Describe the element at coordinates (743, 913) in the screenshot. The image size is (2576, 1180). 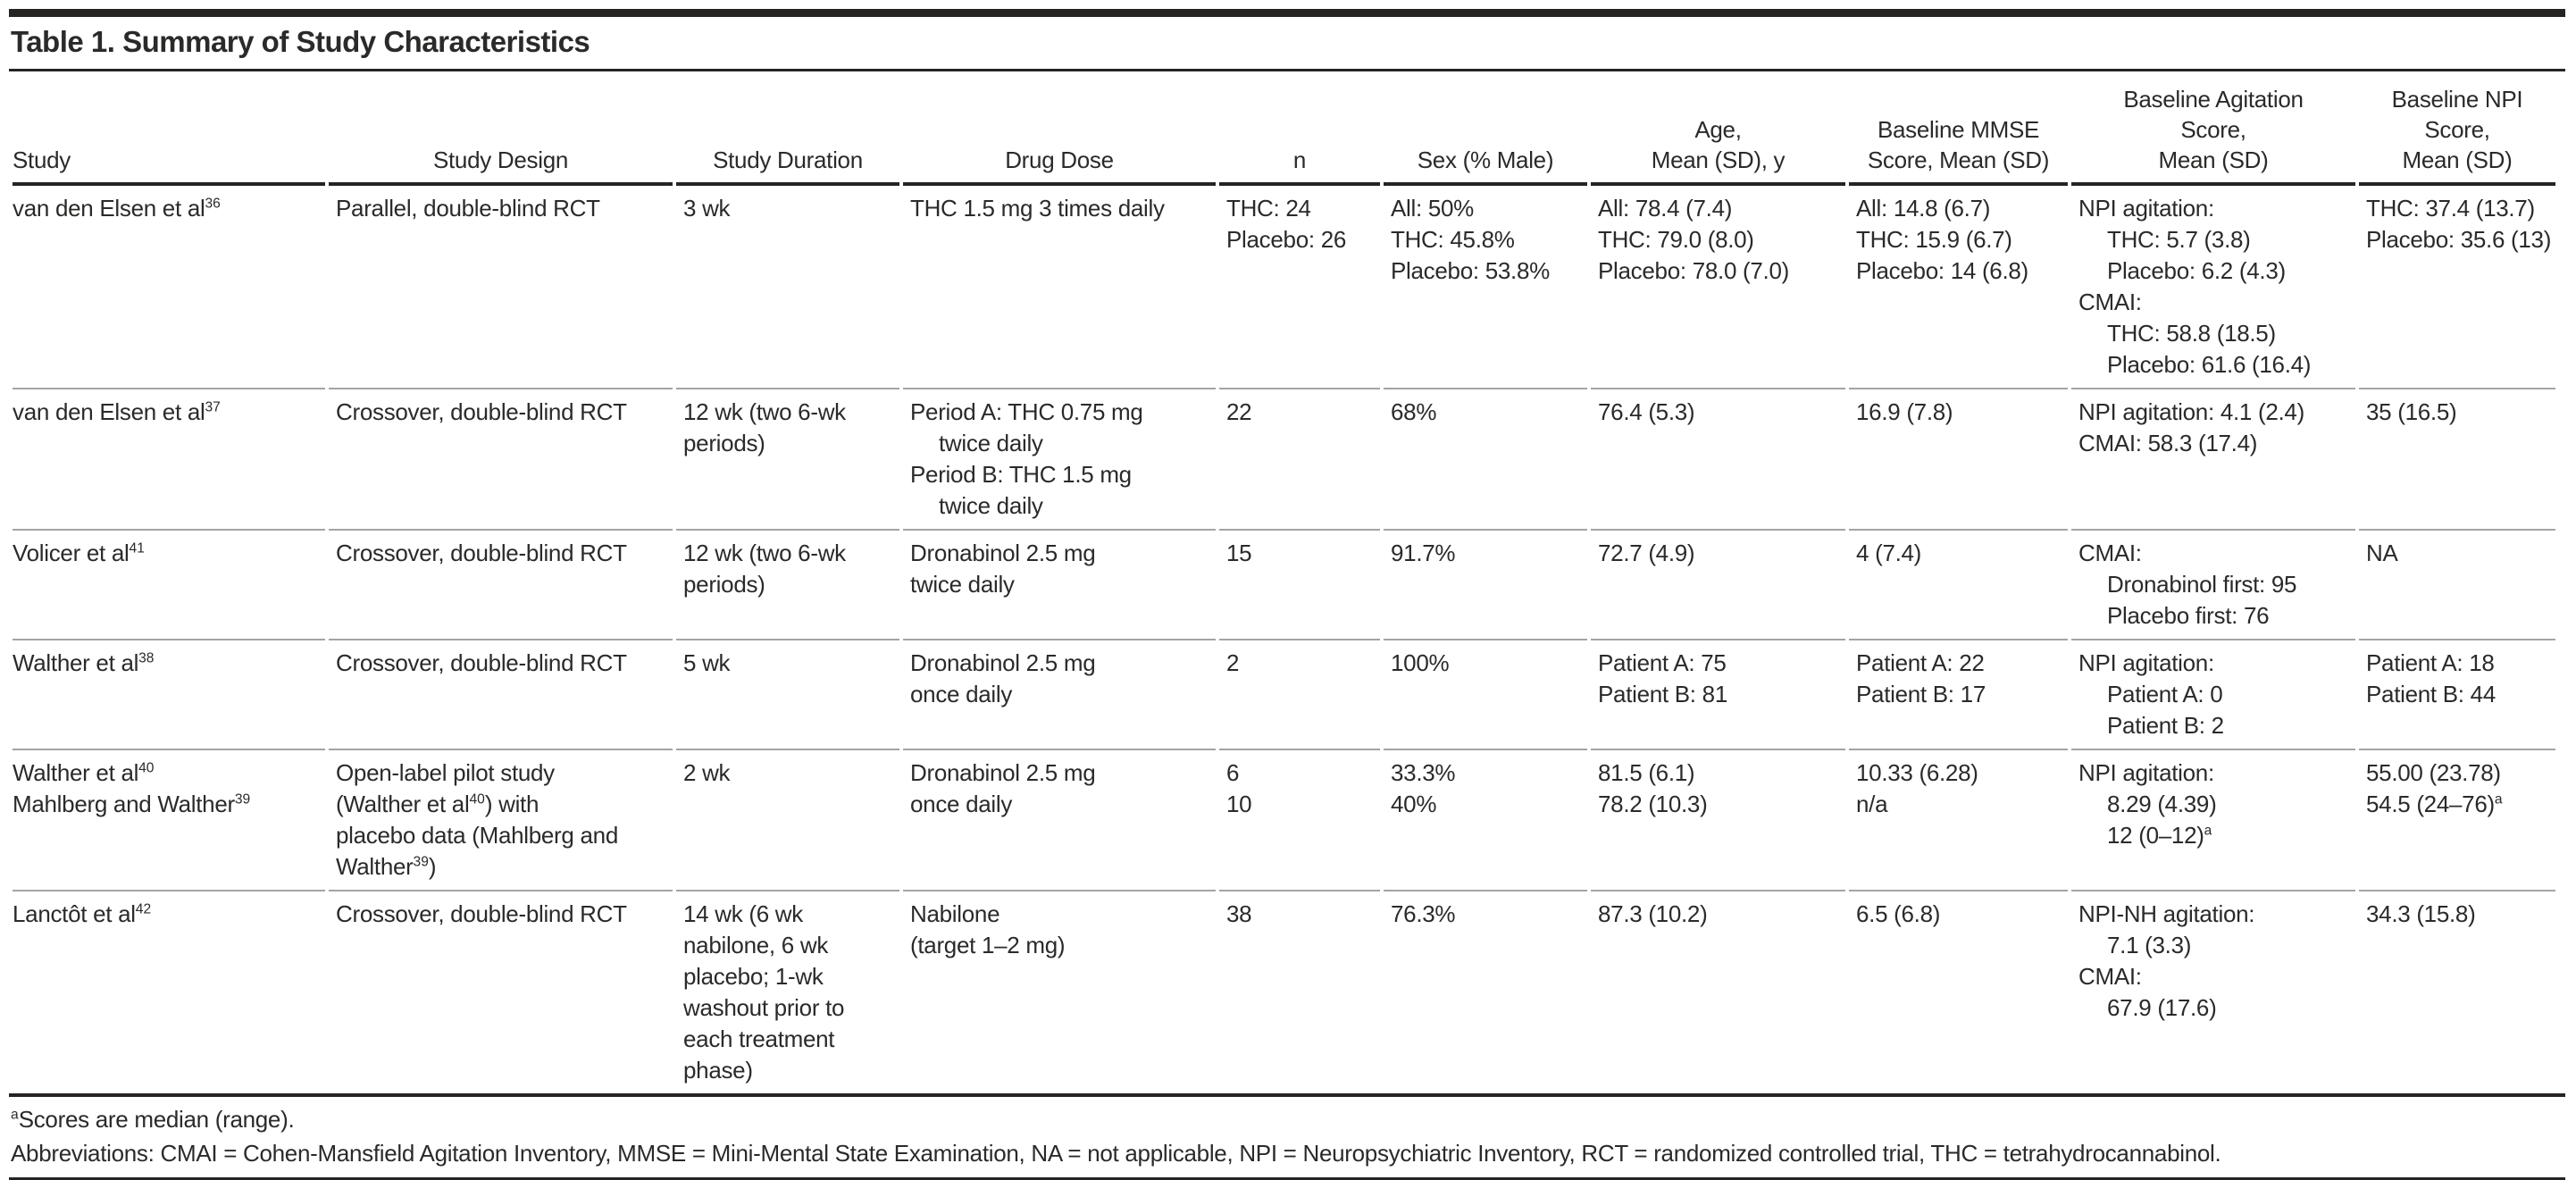
I see `cell-line: 14 wk (6 wk` at that location.